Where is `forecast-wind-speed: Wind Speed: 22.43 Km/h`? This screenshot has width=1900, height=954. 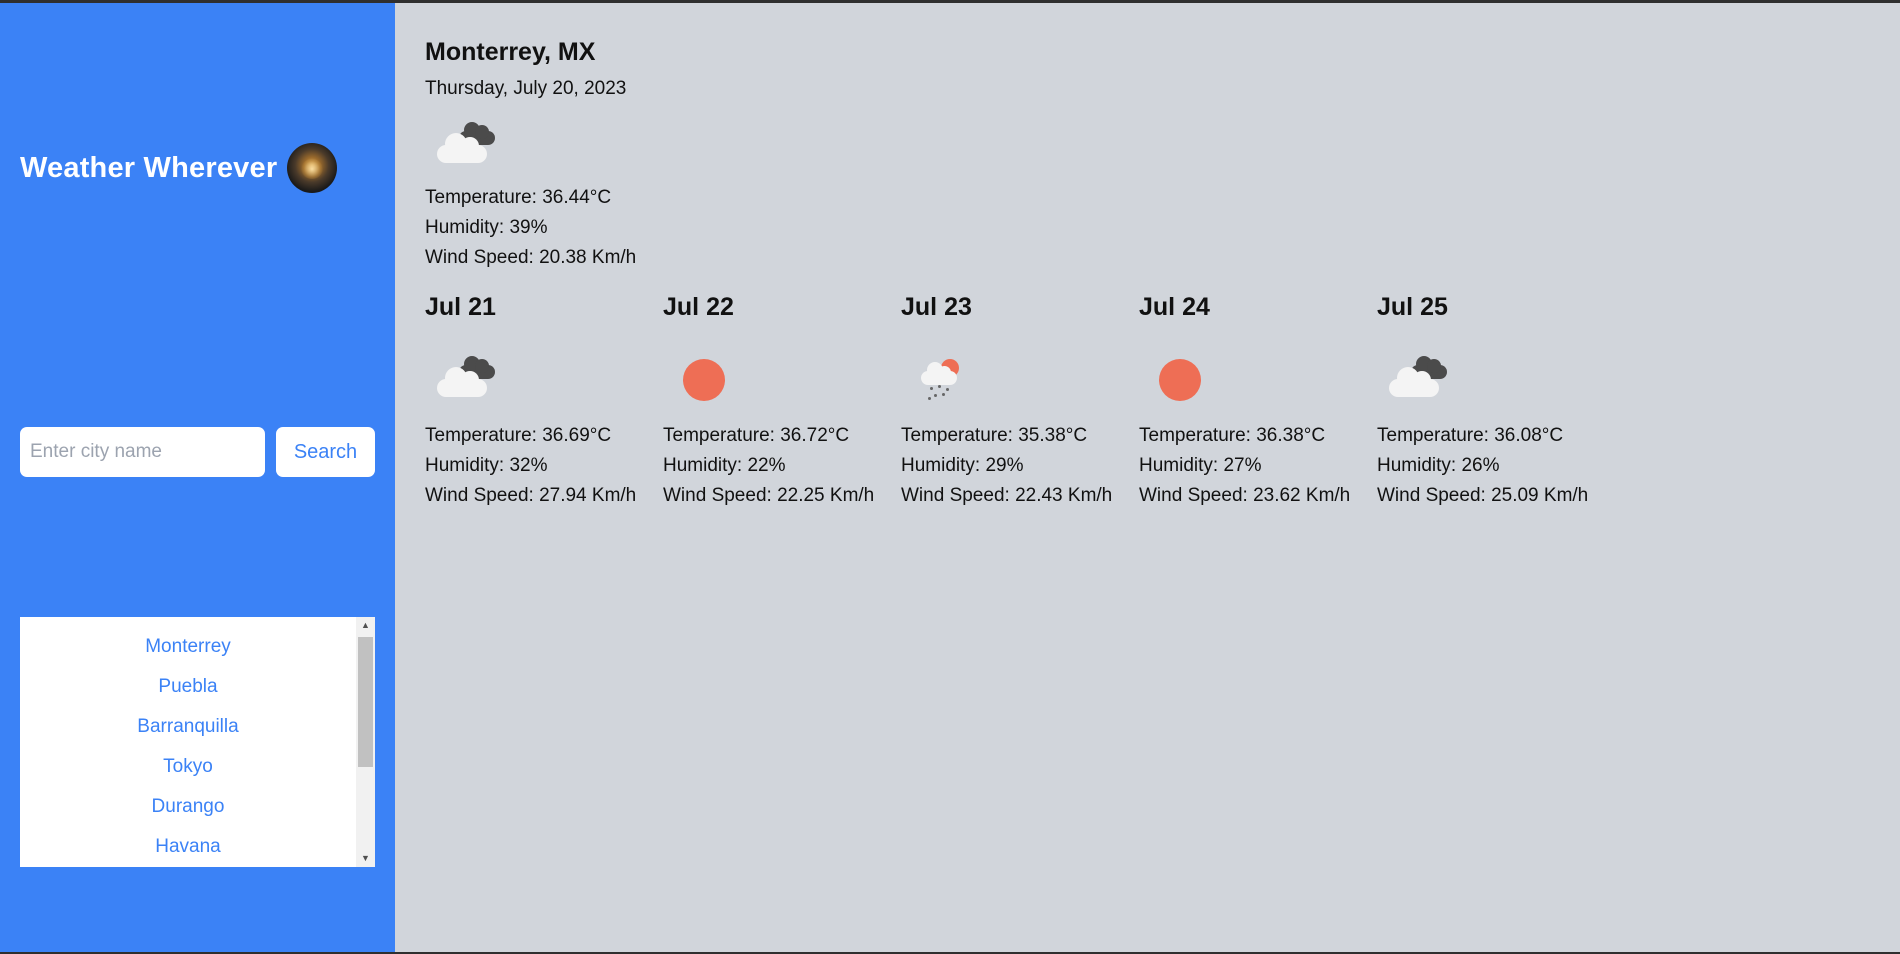 forecast-wind-speed: Wind Speed: 22.43 Km/h is located at coordinates (1007, 495).